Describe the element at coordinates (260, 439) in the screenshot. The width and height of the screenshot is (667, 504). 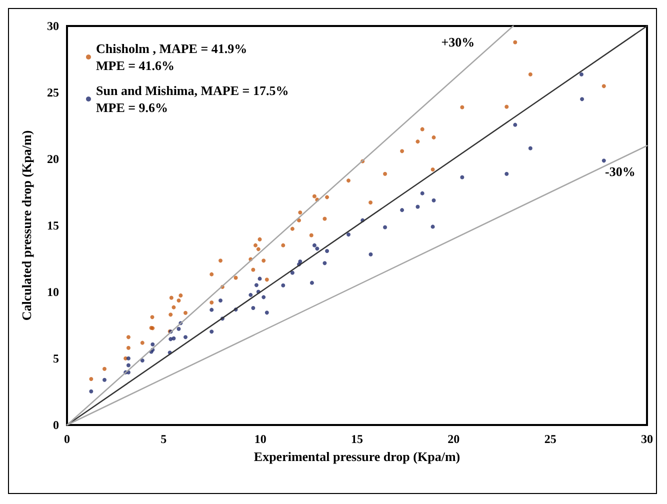
I see `x-tick-label: 10` at that location.